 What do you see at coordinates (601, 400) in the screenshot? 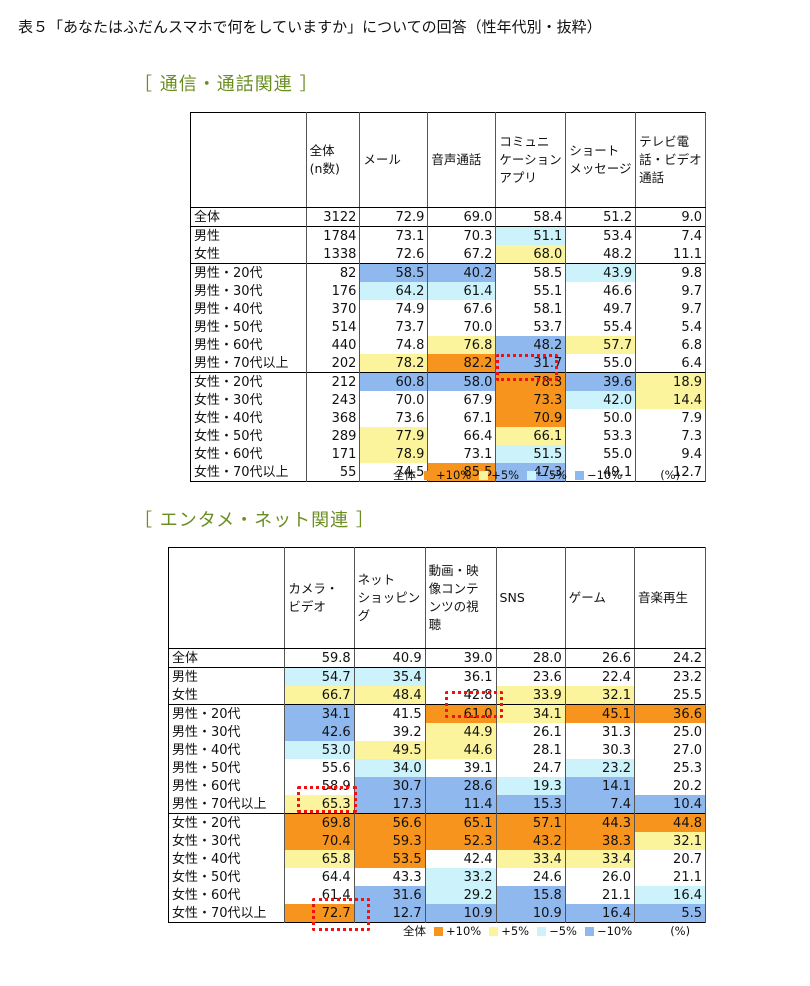
I see `value-cell: 42.0` at bounding box center [601, 400].